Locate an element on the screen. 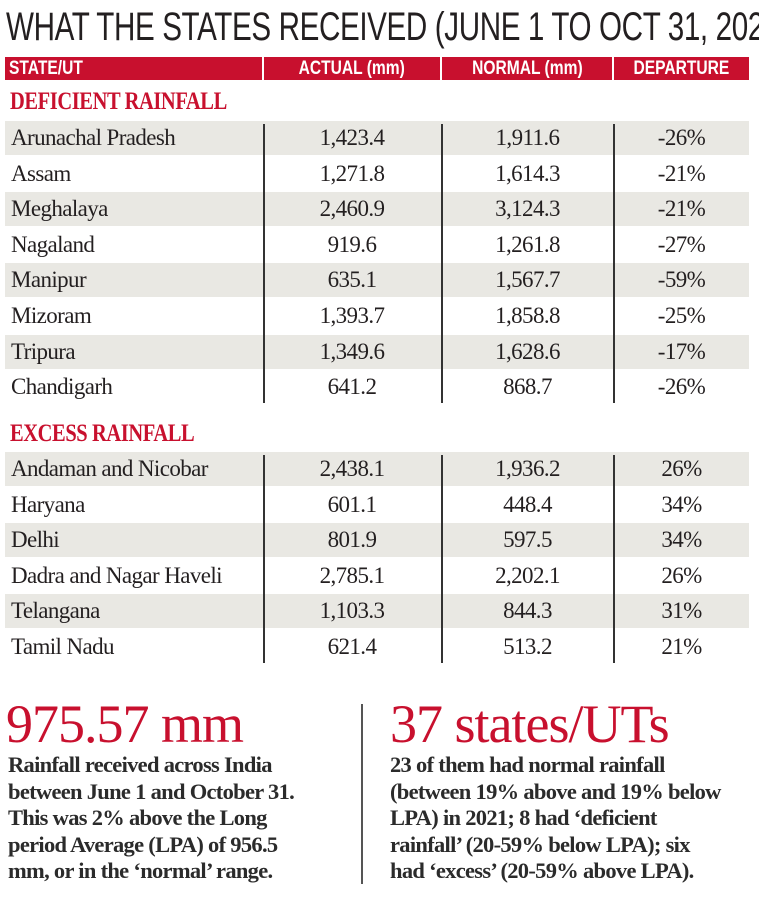 The image size is (759, 900). cell-actual: 1,393.7 is located at coordinates (352, 315).